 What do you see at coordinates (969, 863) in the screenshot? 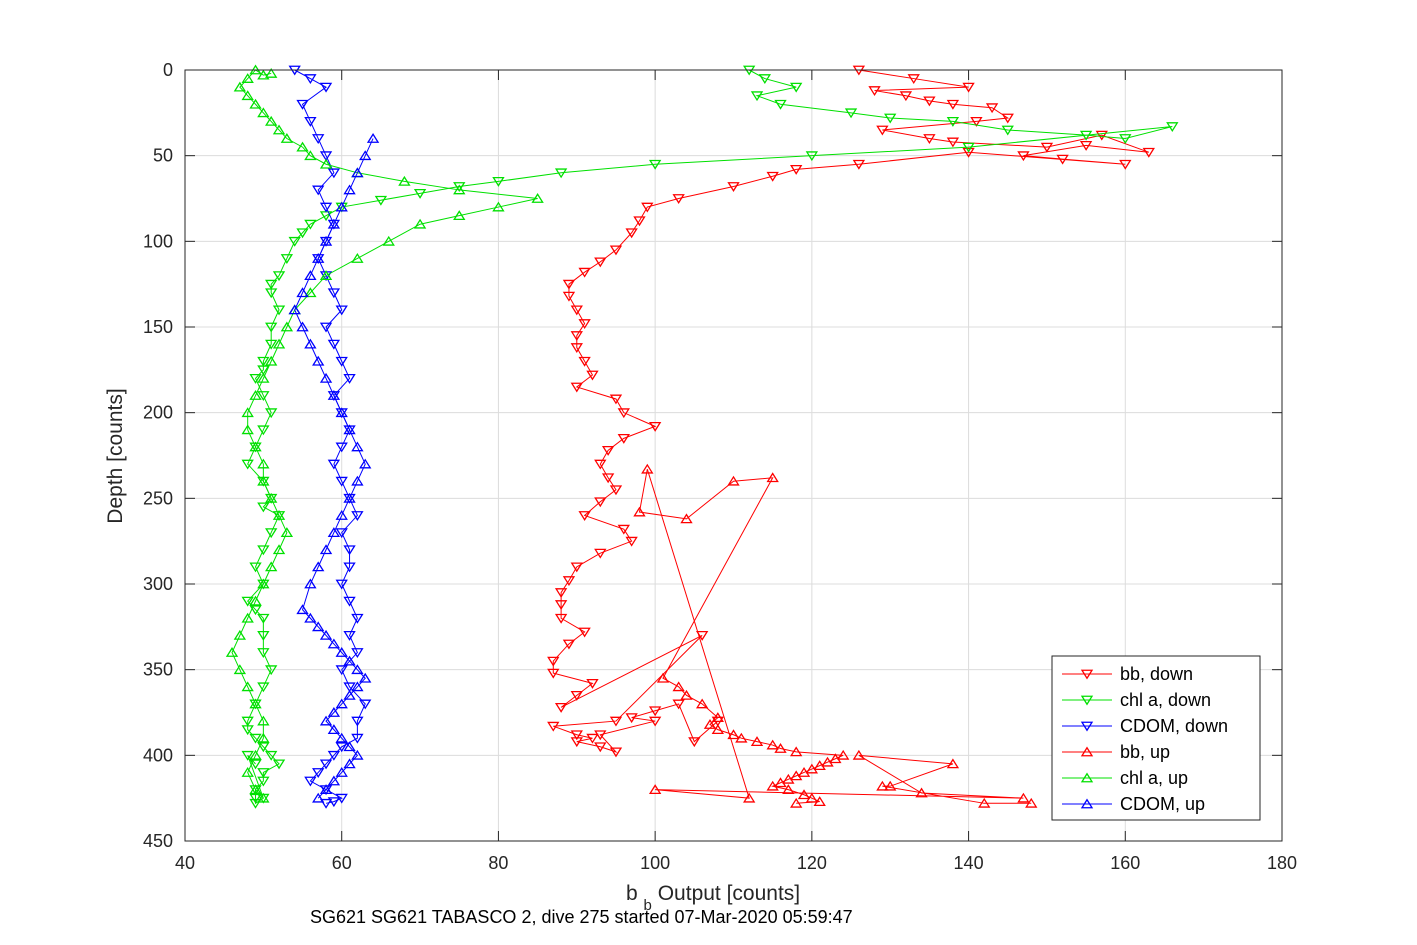
I see `x-tick-label: 140` at bounding box center [969, 863].